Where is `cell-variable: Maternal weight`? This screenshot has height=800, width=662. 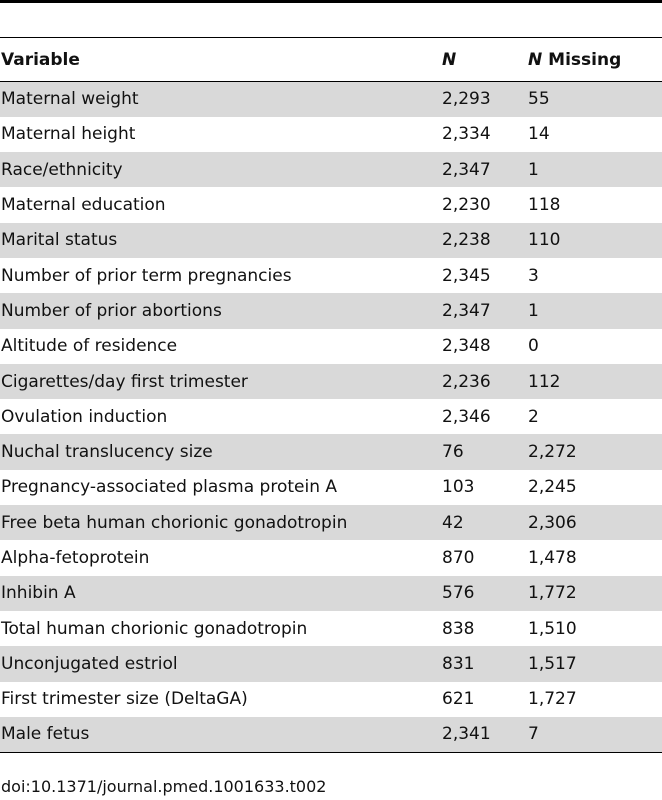
cell-variable: Maternal weight is located at coordinates (70, 99).